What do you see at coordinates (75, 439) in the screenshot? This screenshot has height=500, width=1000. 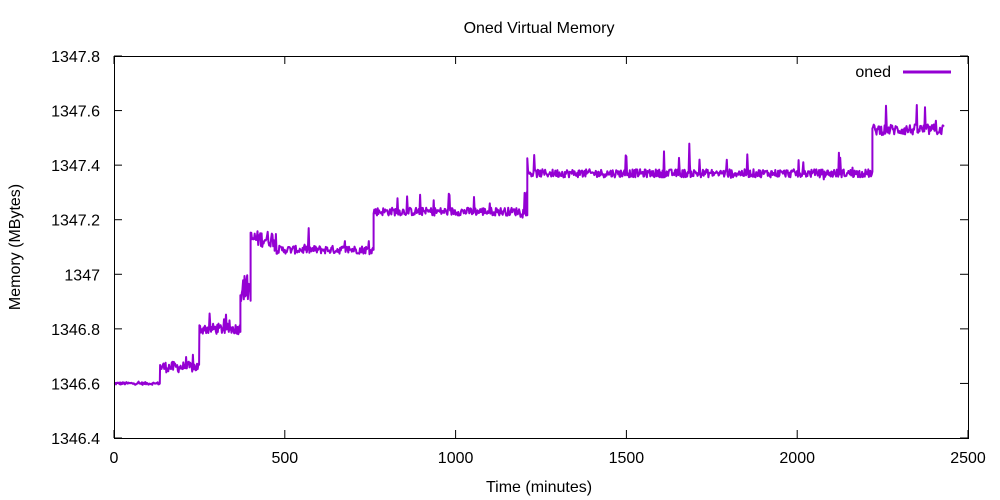 I see `y-tick-label: 1346.4` at bounding box center [75, 439].